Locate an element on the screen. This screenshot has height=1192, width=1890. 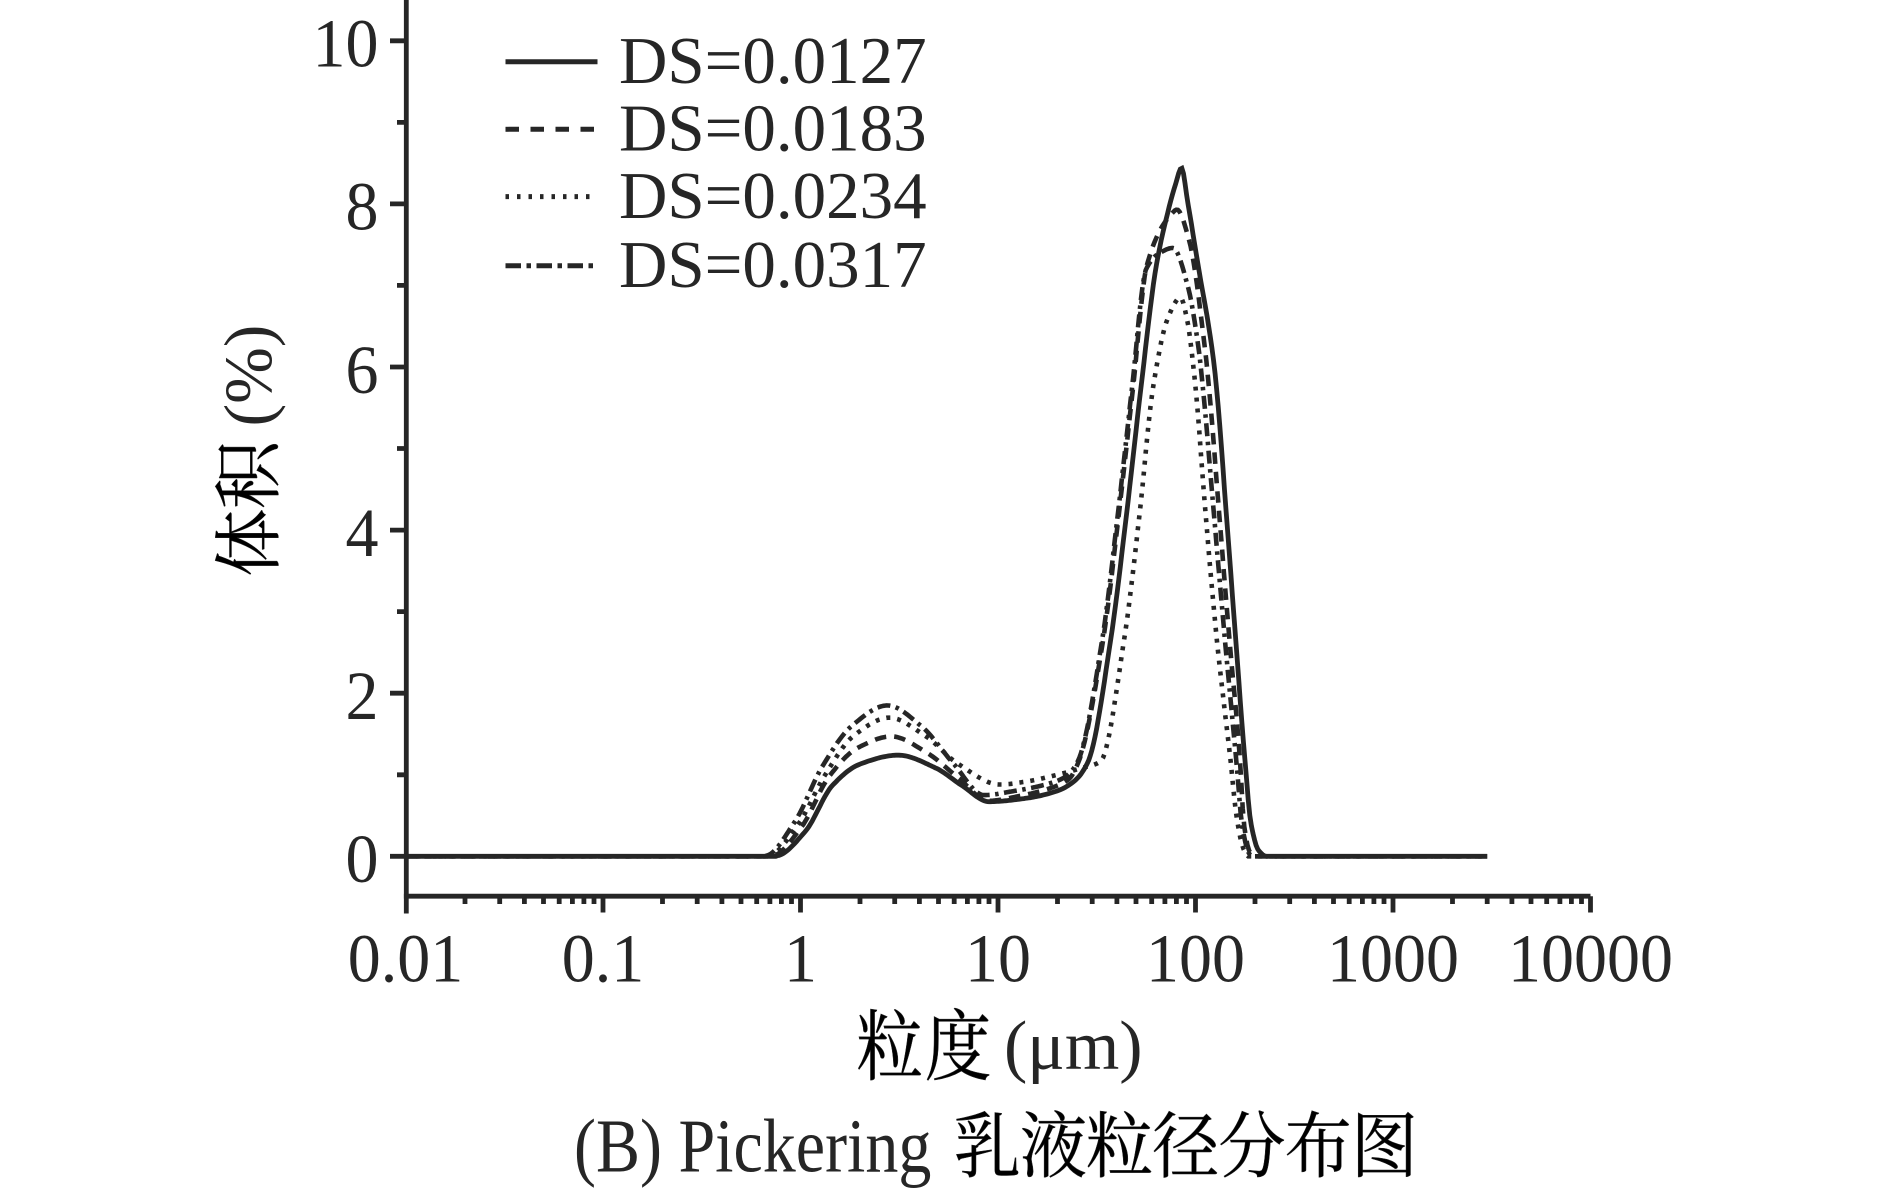
svg-text: 8 is located at coordinates (362, 206).